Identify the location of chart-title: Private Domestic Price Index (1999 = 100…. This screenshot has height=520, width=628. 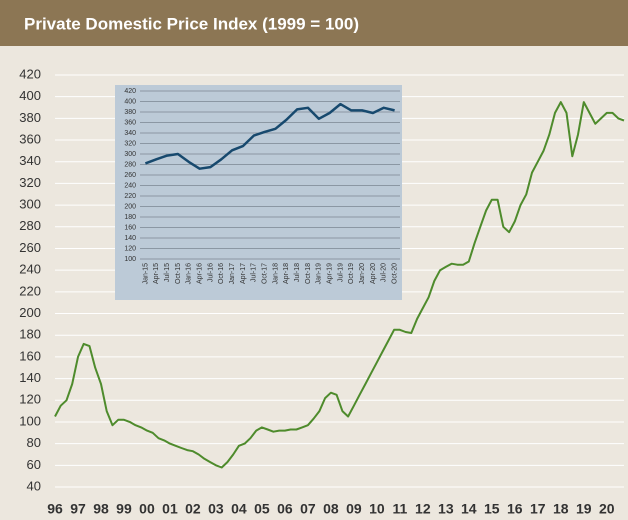
(191, 23).